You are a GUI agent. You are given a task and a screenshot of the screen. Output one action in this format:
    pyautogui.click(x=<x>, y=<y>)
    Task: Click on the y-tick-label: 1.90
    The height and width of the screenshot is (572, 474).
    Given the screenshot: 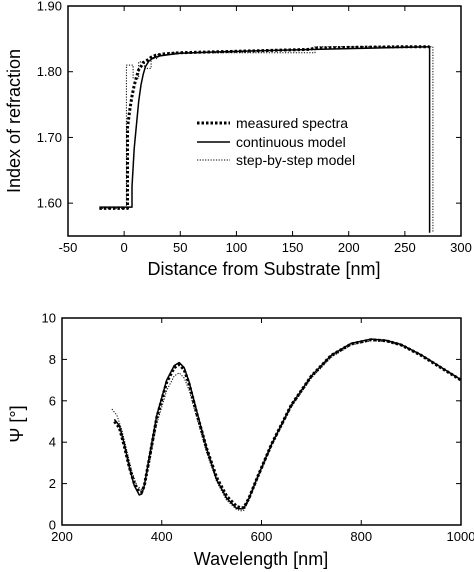 What is the action you would take?
    pyautogui.click(x=49, y=7)
    